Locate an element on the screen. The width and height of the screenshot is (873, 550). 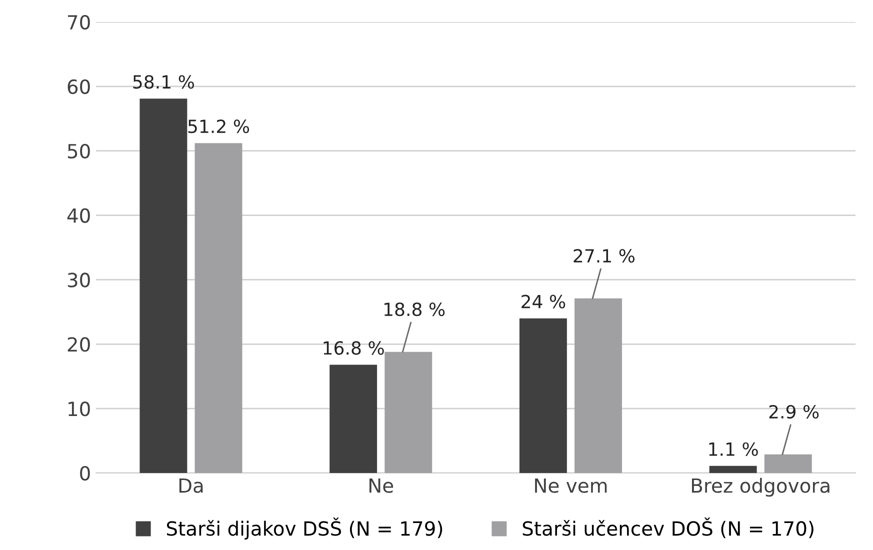
x-tick-label: Ne vem is located at coordinates (571, 485).